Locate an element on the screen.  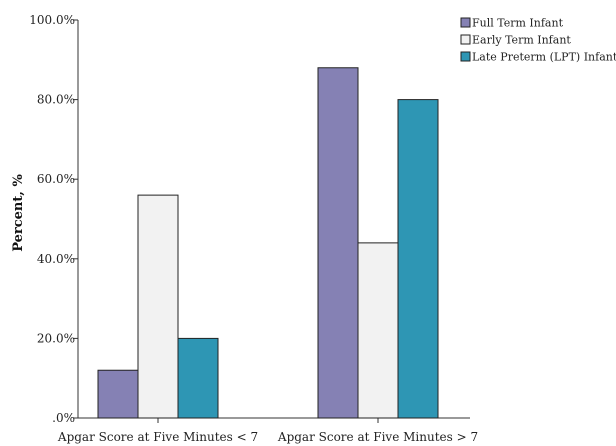
y-tick-label: 100.0% is located at coordinates (52, 20).